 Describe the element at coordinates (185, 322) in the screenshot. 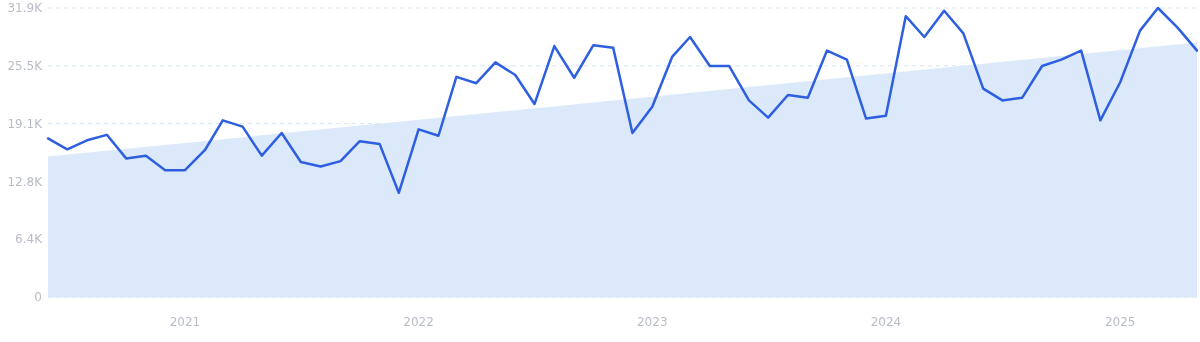

I see `x-tick-label: 2021` at that location.